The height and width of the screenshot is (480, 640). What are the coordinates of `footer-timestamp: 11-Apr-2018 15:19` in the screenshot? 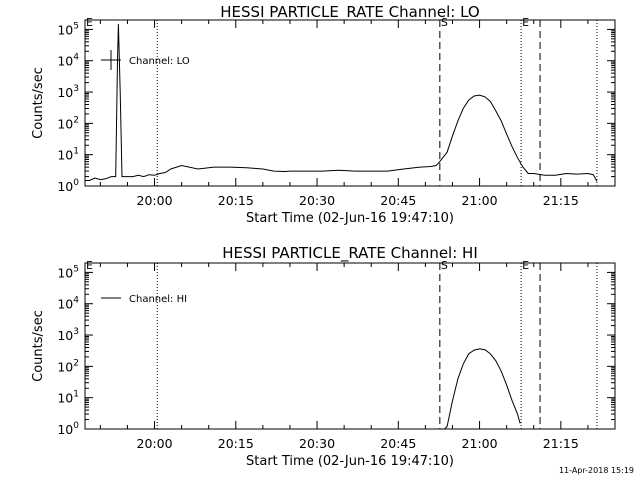 It's located at (596, 470).